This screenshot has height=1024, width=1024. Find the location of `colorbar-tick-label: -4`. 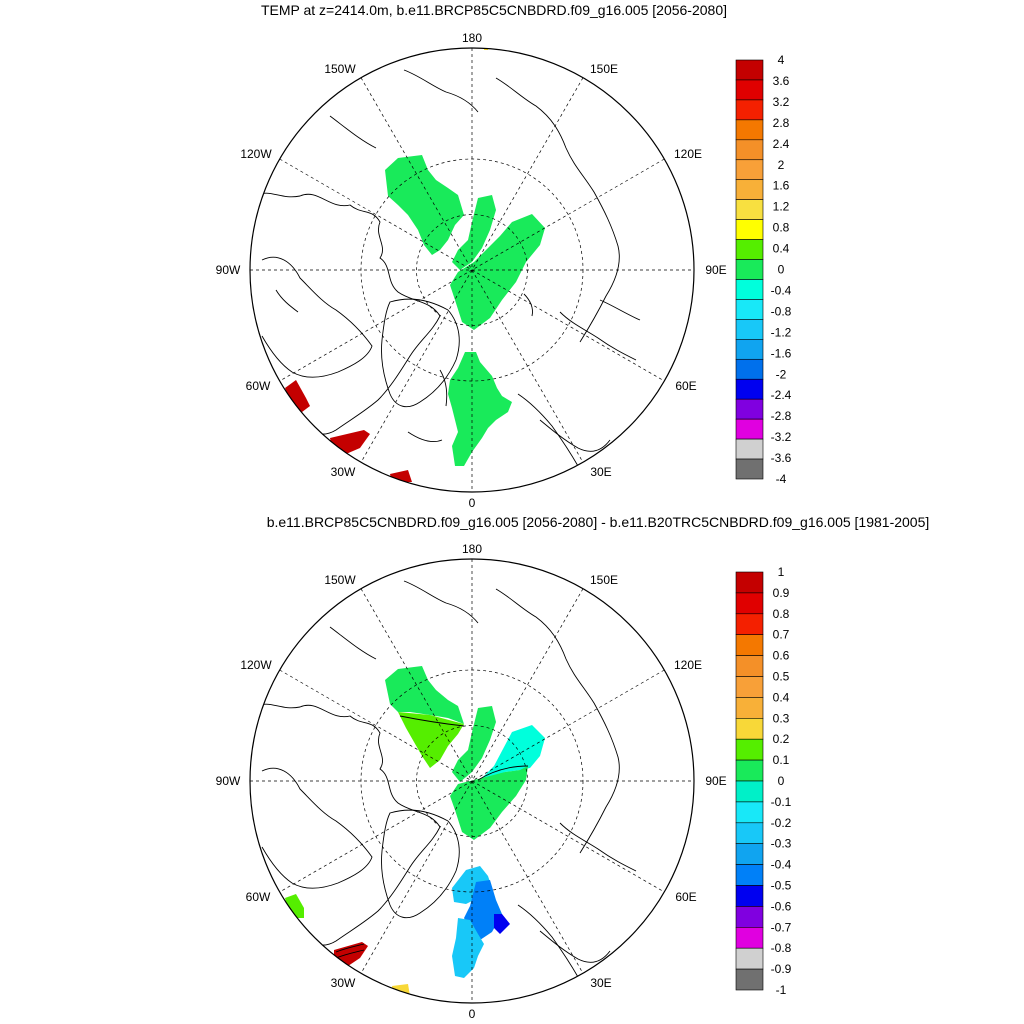

colorbar-tick-label: -4 is located at coordinates (781, 479).